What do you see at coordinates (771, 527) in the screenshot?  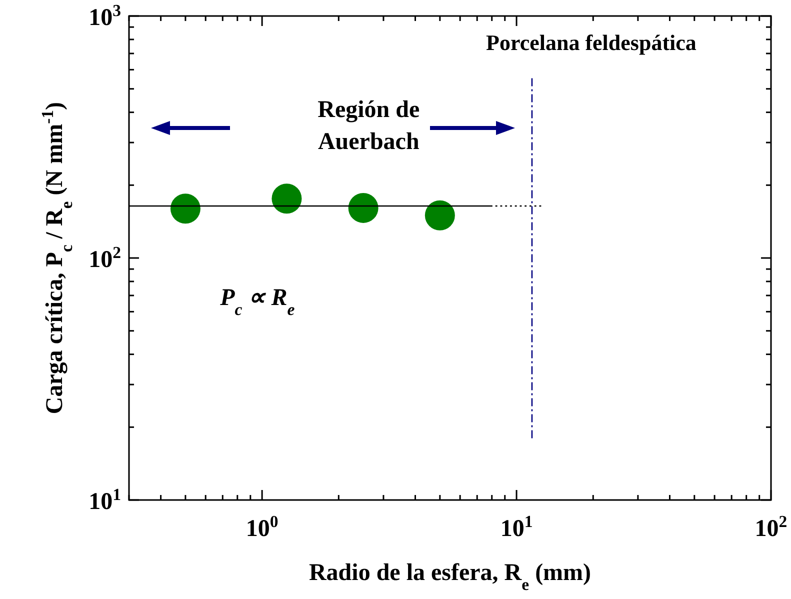 I see `x-tick-label: 10$^{2}$` at bounding box center [771, 527].